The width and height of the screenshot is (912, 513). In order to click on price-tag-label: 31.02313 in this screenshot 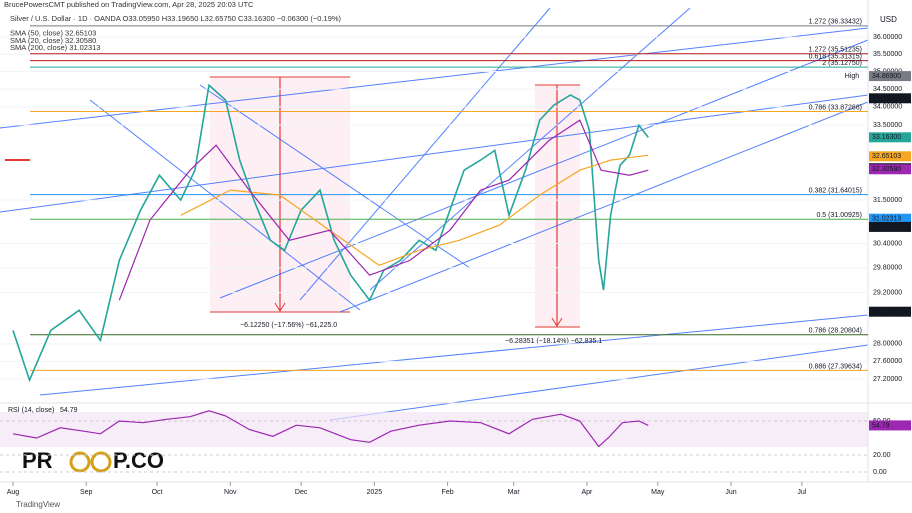, I will do `click(886, 219)`.